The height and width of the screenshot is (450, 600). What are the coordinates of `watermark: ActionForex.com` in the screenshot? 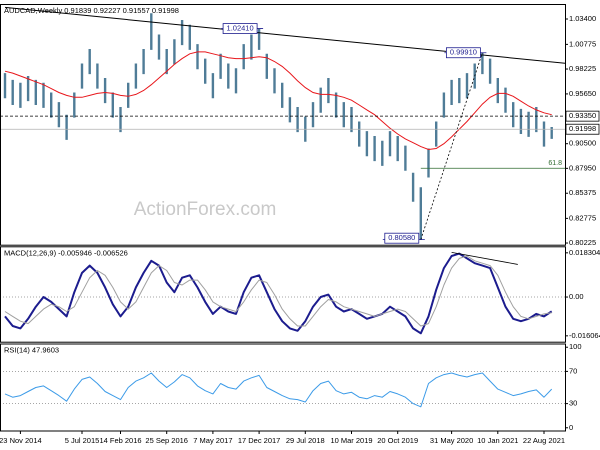 It's located at (205, 209).